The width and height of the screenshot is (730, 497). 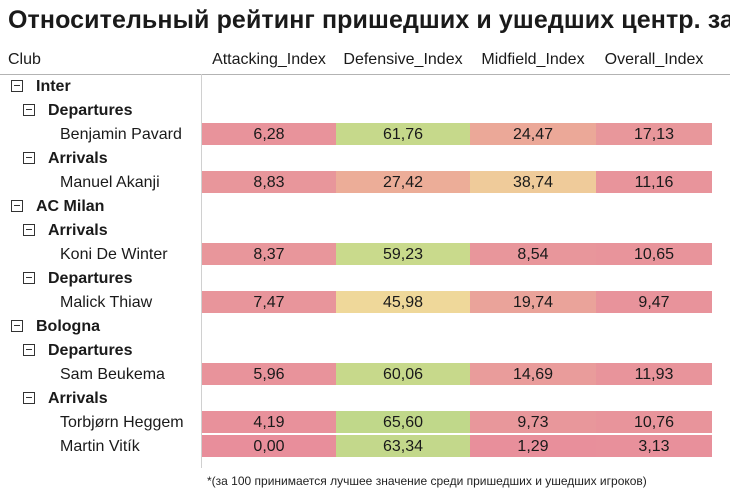 What do you see at coordinates (53, 86) in the screenshot?
I see `club-label: Inter` at bounding box center [53, 86].